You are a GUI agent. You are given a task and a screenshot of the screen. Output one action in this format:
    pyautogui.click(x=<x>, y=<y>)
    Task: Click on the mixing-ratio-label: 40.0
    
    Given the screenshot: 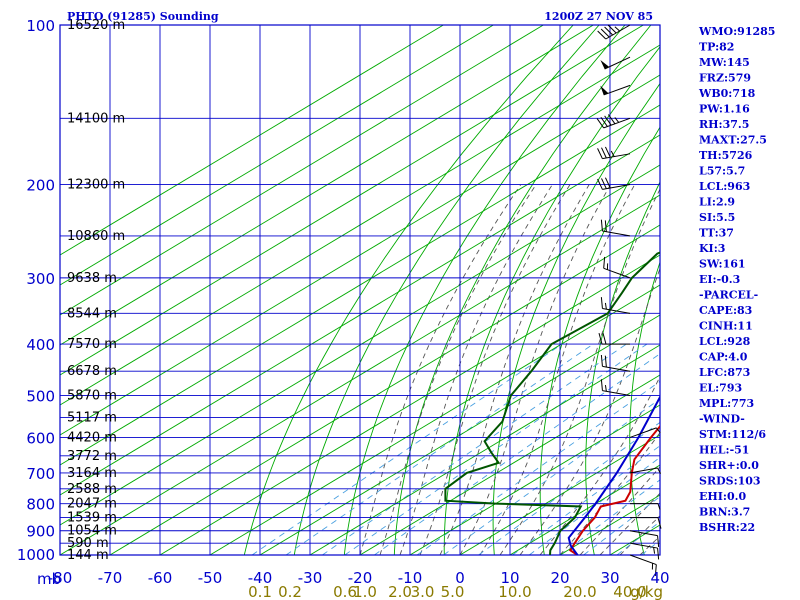 What is the action you would take?
    pyautogui.click(x=629, y=591)
    